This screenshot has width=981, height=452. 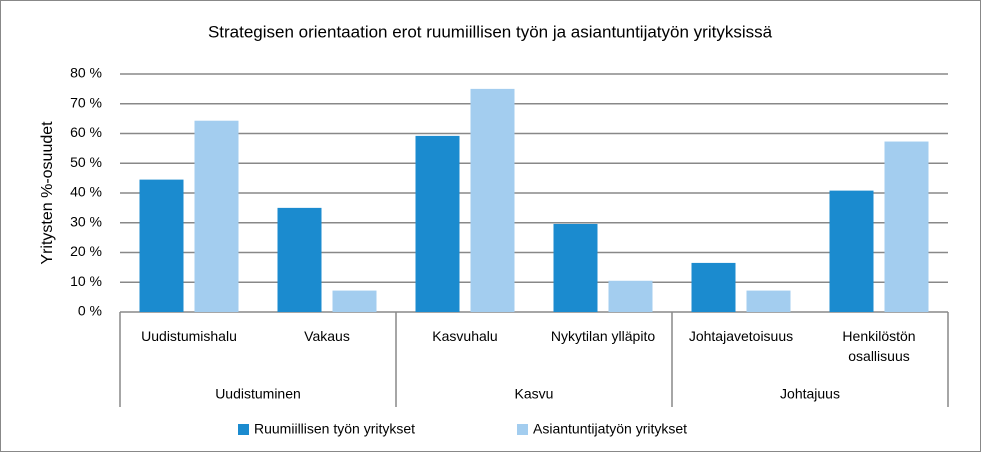 I want to click on y-tick-label: 50 %, so click(x=86, y=162).